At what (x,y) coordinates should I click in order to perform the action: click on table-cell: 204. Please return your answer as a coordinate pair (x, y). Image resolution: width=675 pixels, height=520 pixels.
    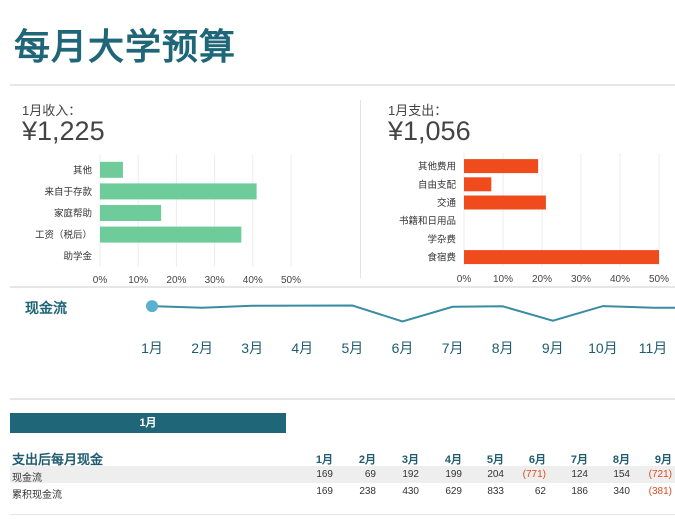
    Looking at the image, I should click on (495, 474).